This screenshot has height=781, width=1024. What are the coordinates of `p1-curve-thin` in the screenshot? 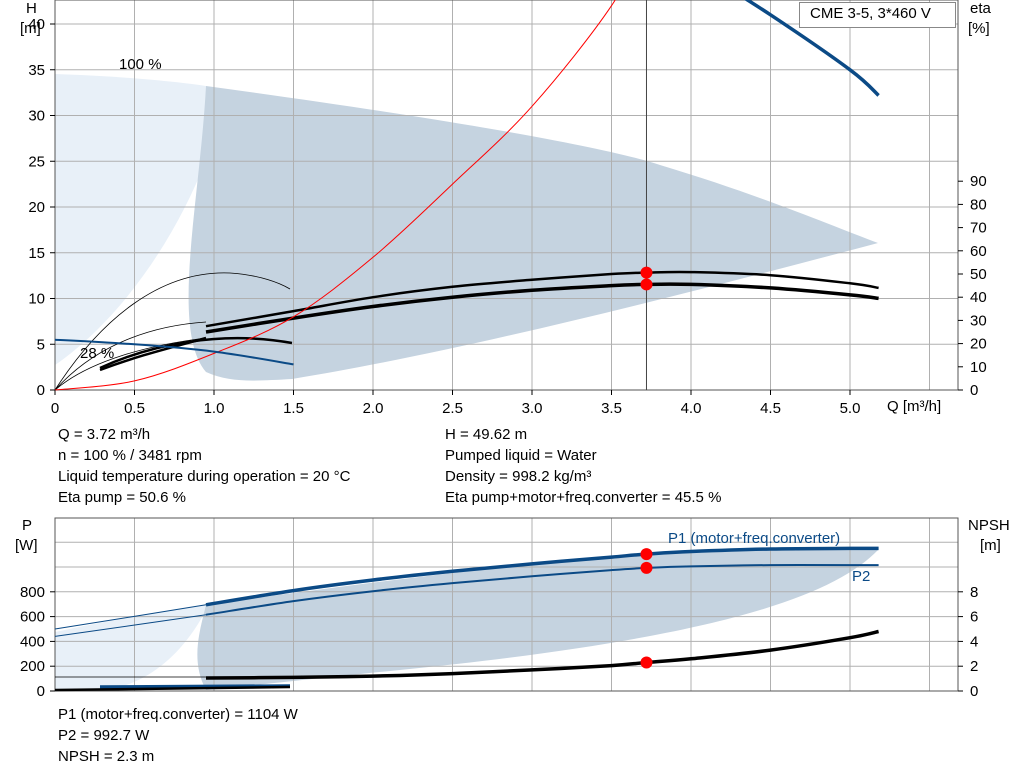 It's located at (130, 617).